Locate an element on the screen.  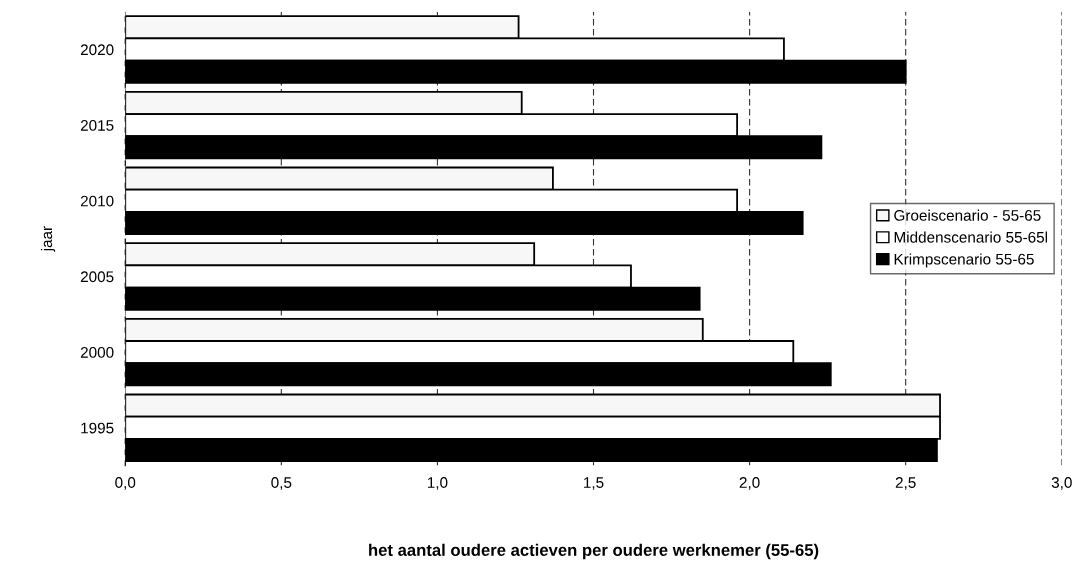
x-tick-label: 0,5 is located at coordinates (281, 483).